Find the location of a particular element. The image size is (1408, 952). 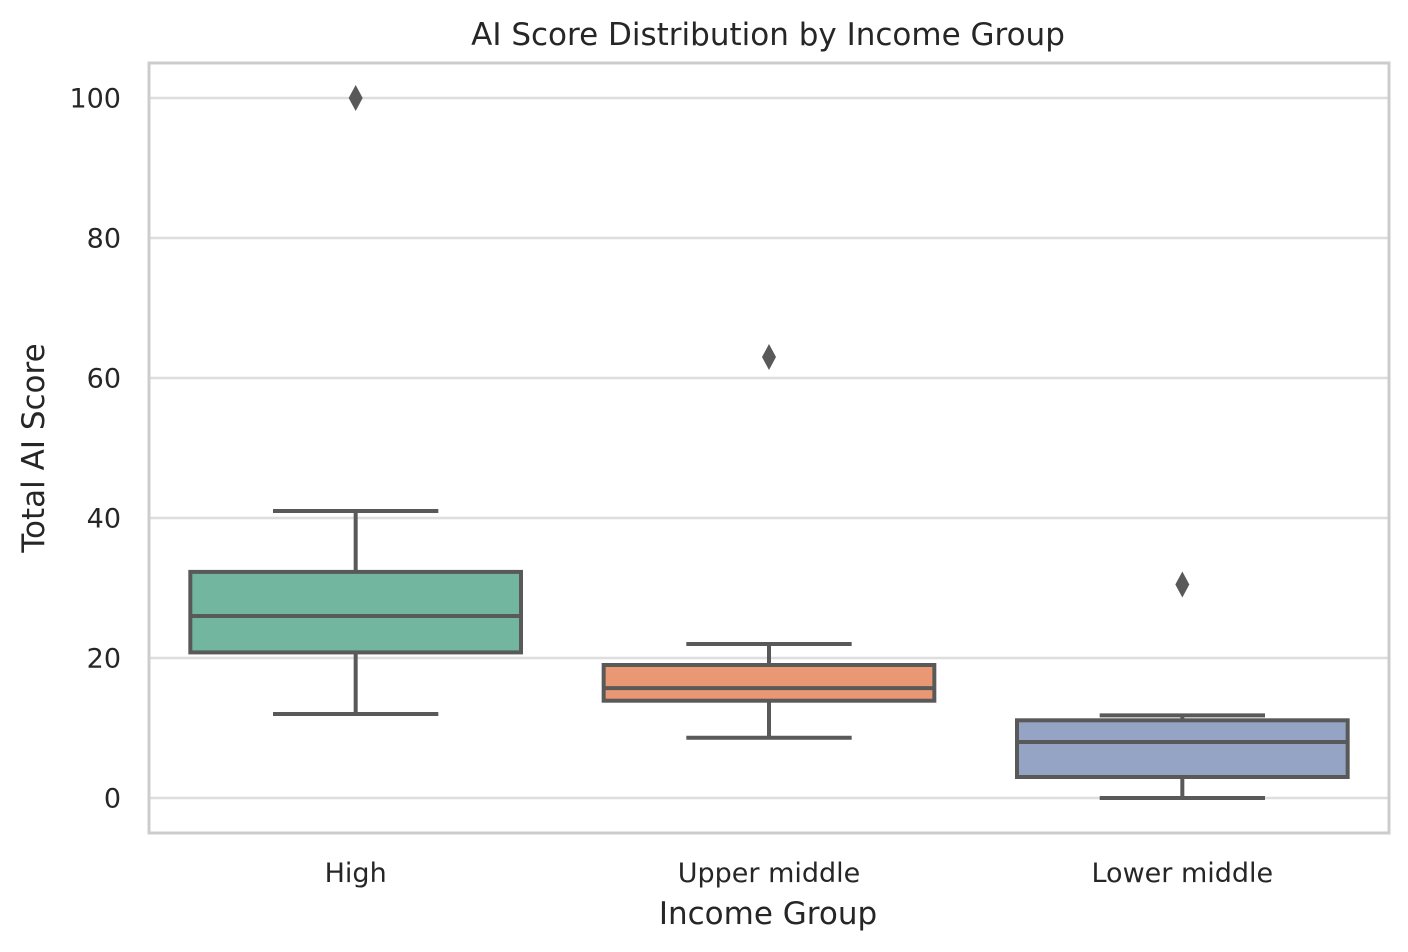

x-tick-label: High is located at coordinates (356, 873).